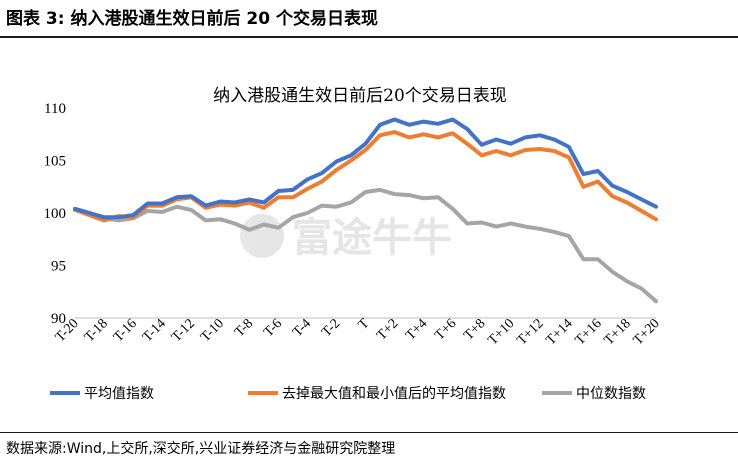 Image resolution: width=738 pixels, height=467 pixels. I want to click on x-tick-label: T-10, so click(212, 330).